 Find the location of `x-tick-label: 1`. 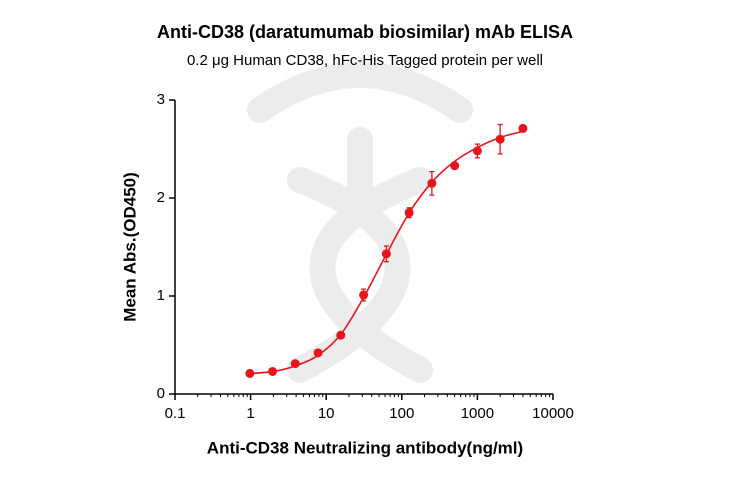

x-tick-label: 1 is located at coordinates (250, 413).